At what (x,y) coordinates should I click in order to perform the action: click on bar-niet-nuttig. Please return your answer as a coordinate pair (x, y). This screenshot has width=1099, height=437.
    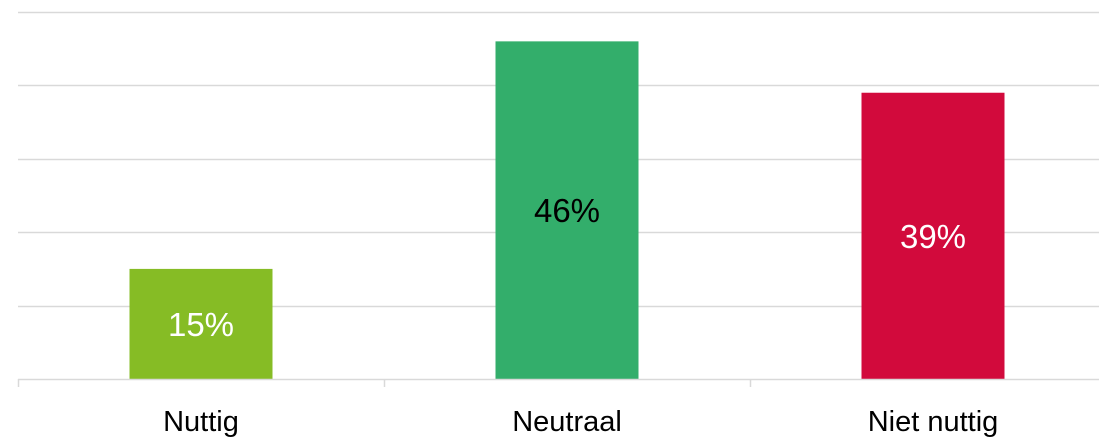
    Looking at the image, I should click on (933, 236).